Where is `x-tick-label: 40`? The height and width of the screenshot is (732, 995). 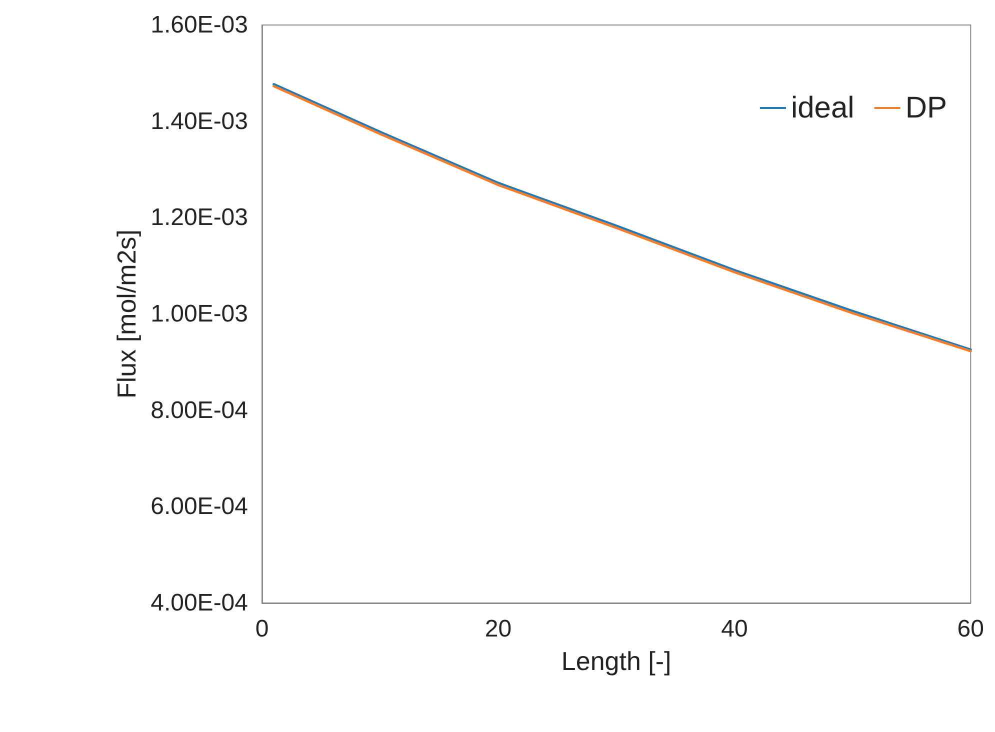
x-tick-label: 40 is located at coordinates (734, 629).